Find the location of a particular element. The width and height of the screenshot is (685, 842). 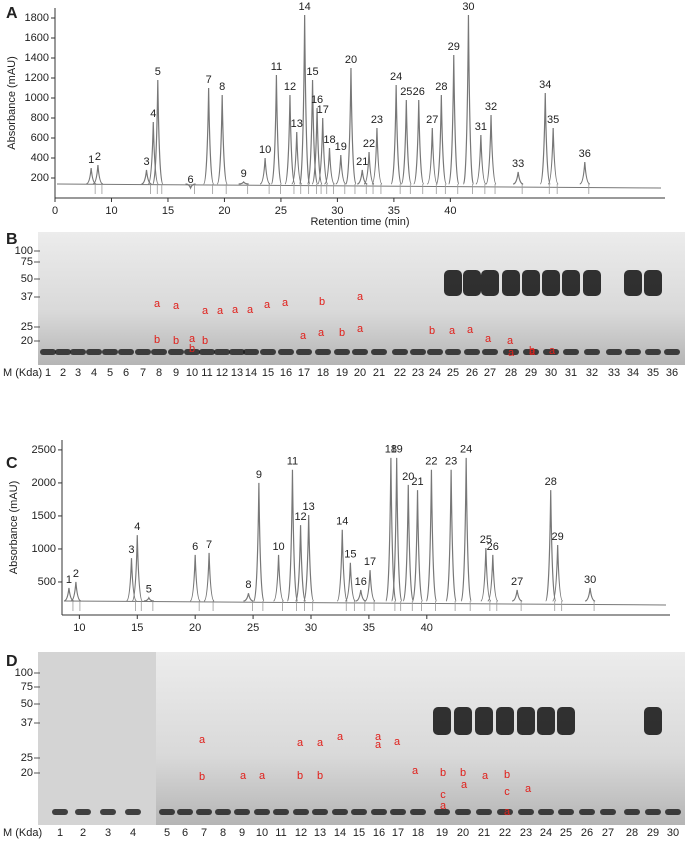

lane-label: 20 is located at coordinates (463, 833).